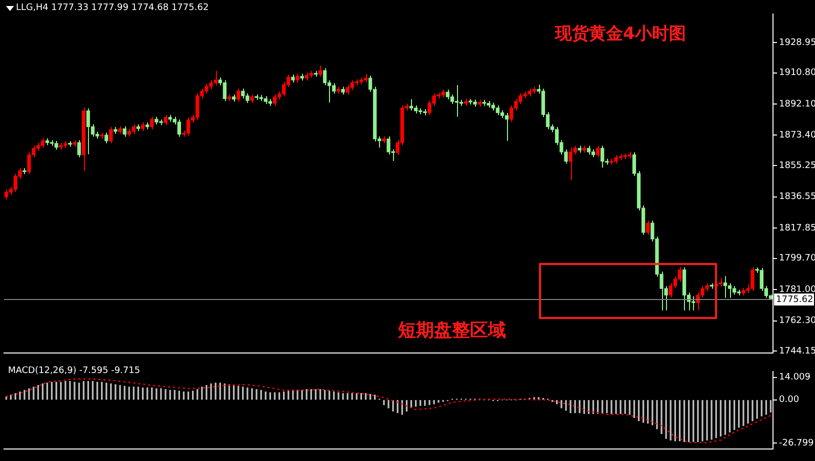 This screenshot has width=815, height=461. I want to click on y-tick-label: -26.799, so click(796, 443).